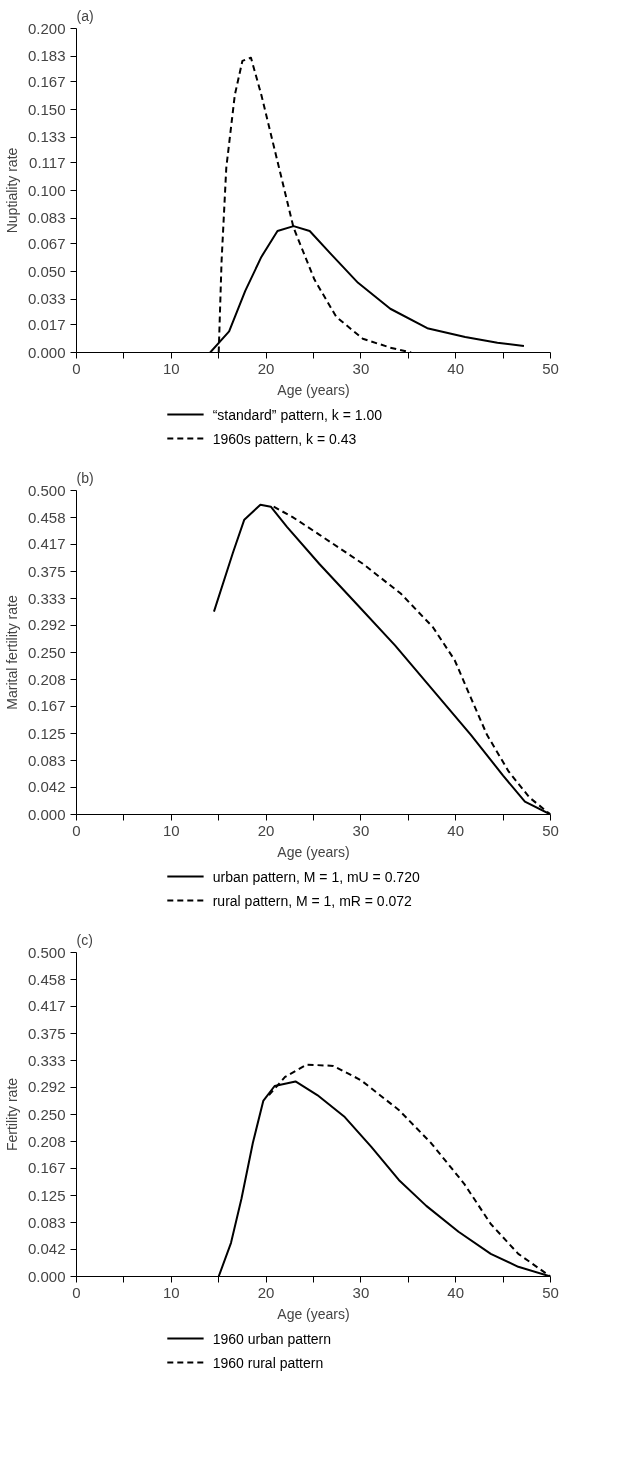  What do you see at coordinates (46, 190) in the screenshot?
I see `y-tick-label: 0.100` at bounding box center [46, 190].